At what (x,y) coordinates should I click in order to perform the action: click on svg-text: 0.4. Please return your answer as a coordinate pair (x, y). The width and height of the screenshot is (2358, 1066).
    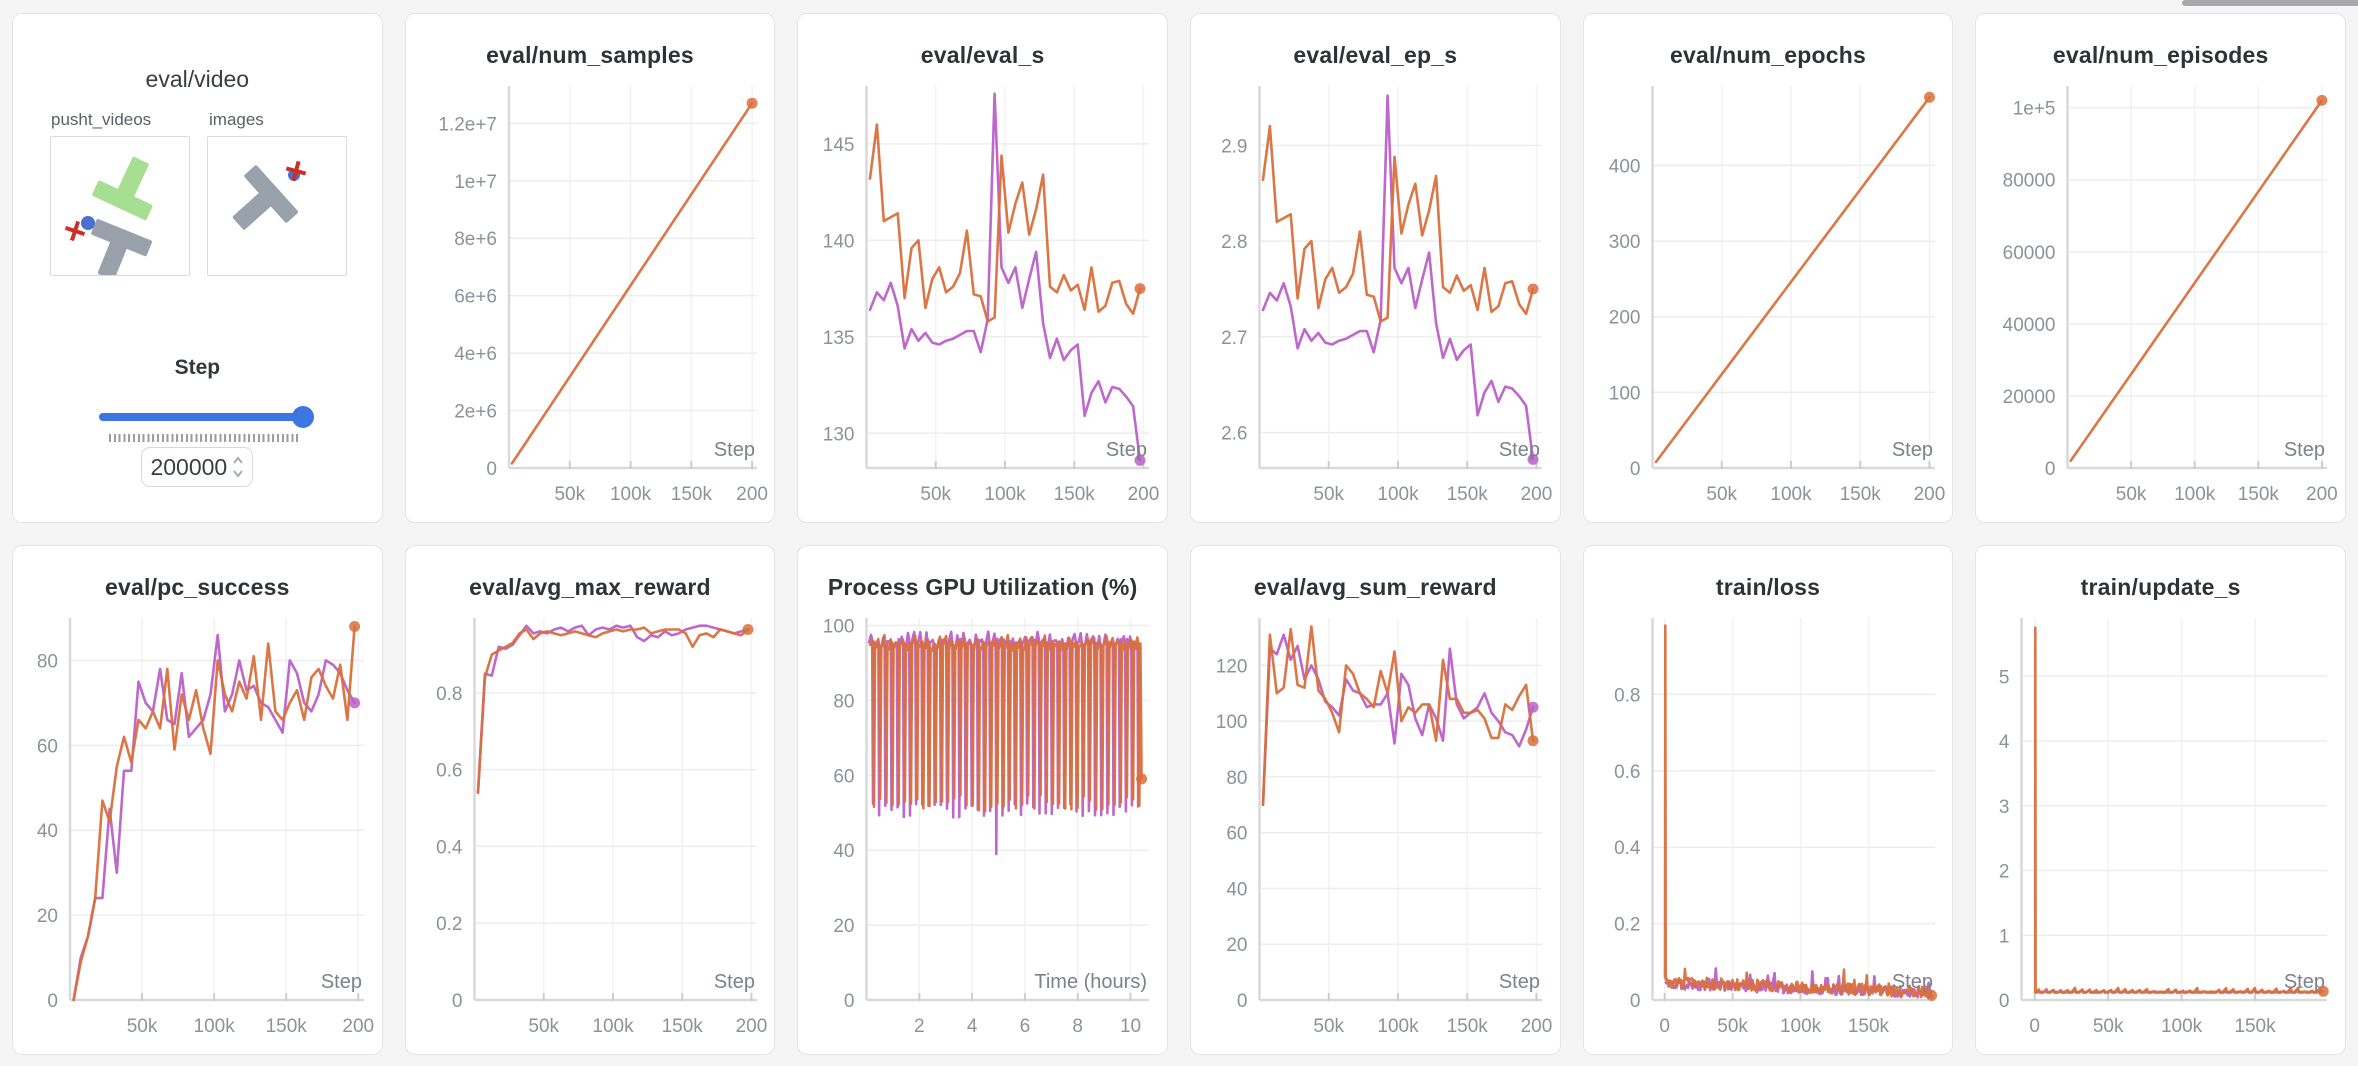
    Looking at the image, I should click on (449, 847).